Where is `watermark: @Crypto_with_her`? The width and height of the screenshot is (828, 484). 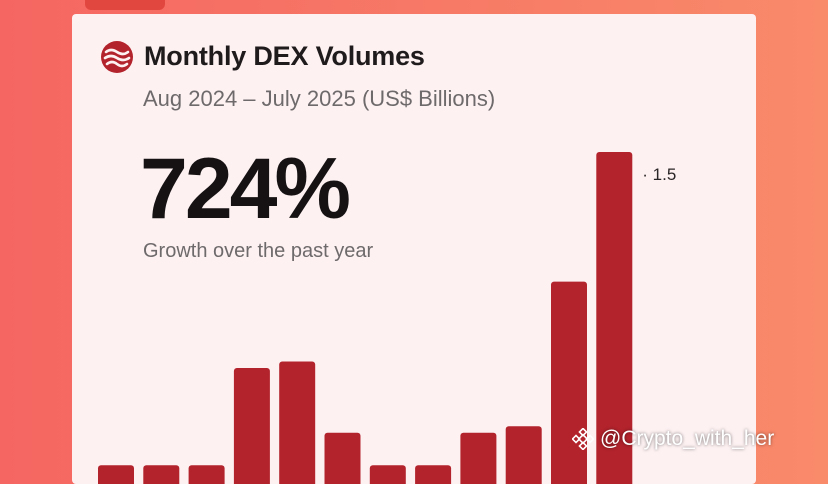 watermark: @Crypto_with_her is located at coordinates (673, 439).